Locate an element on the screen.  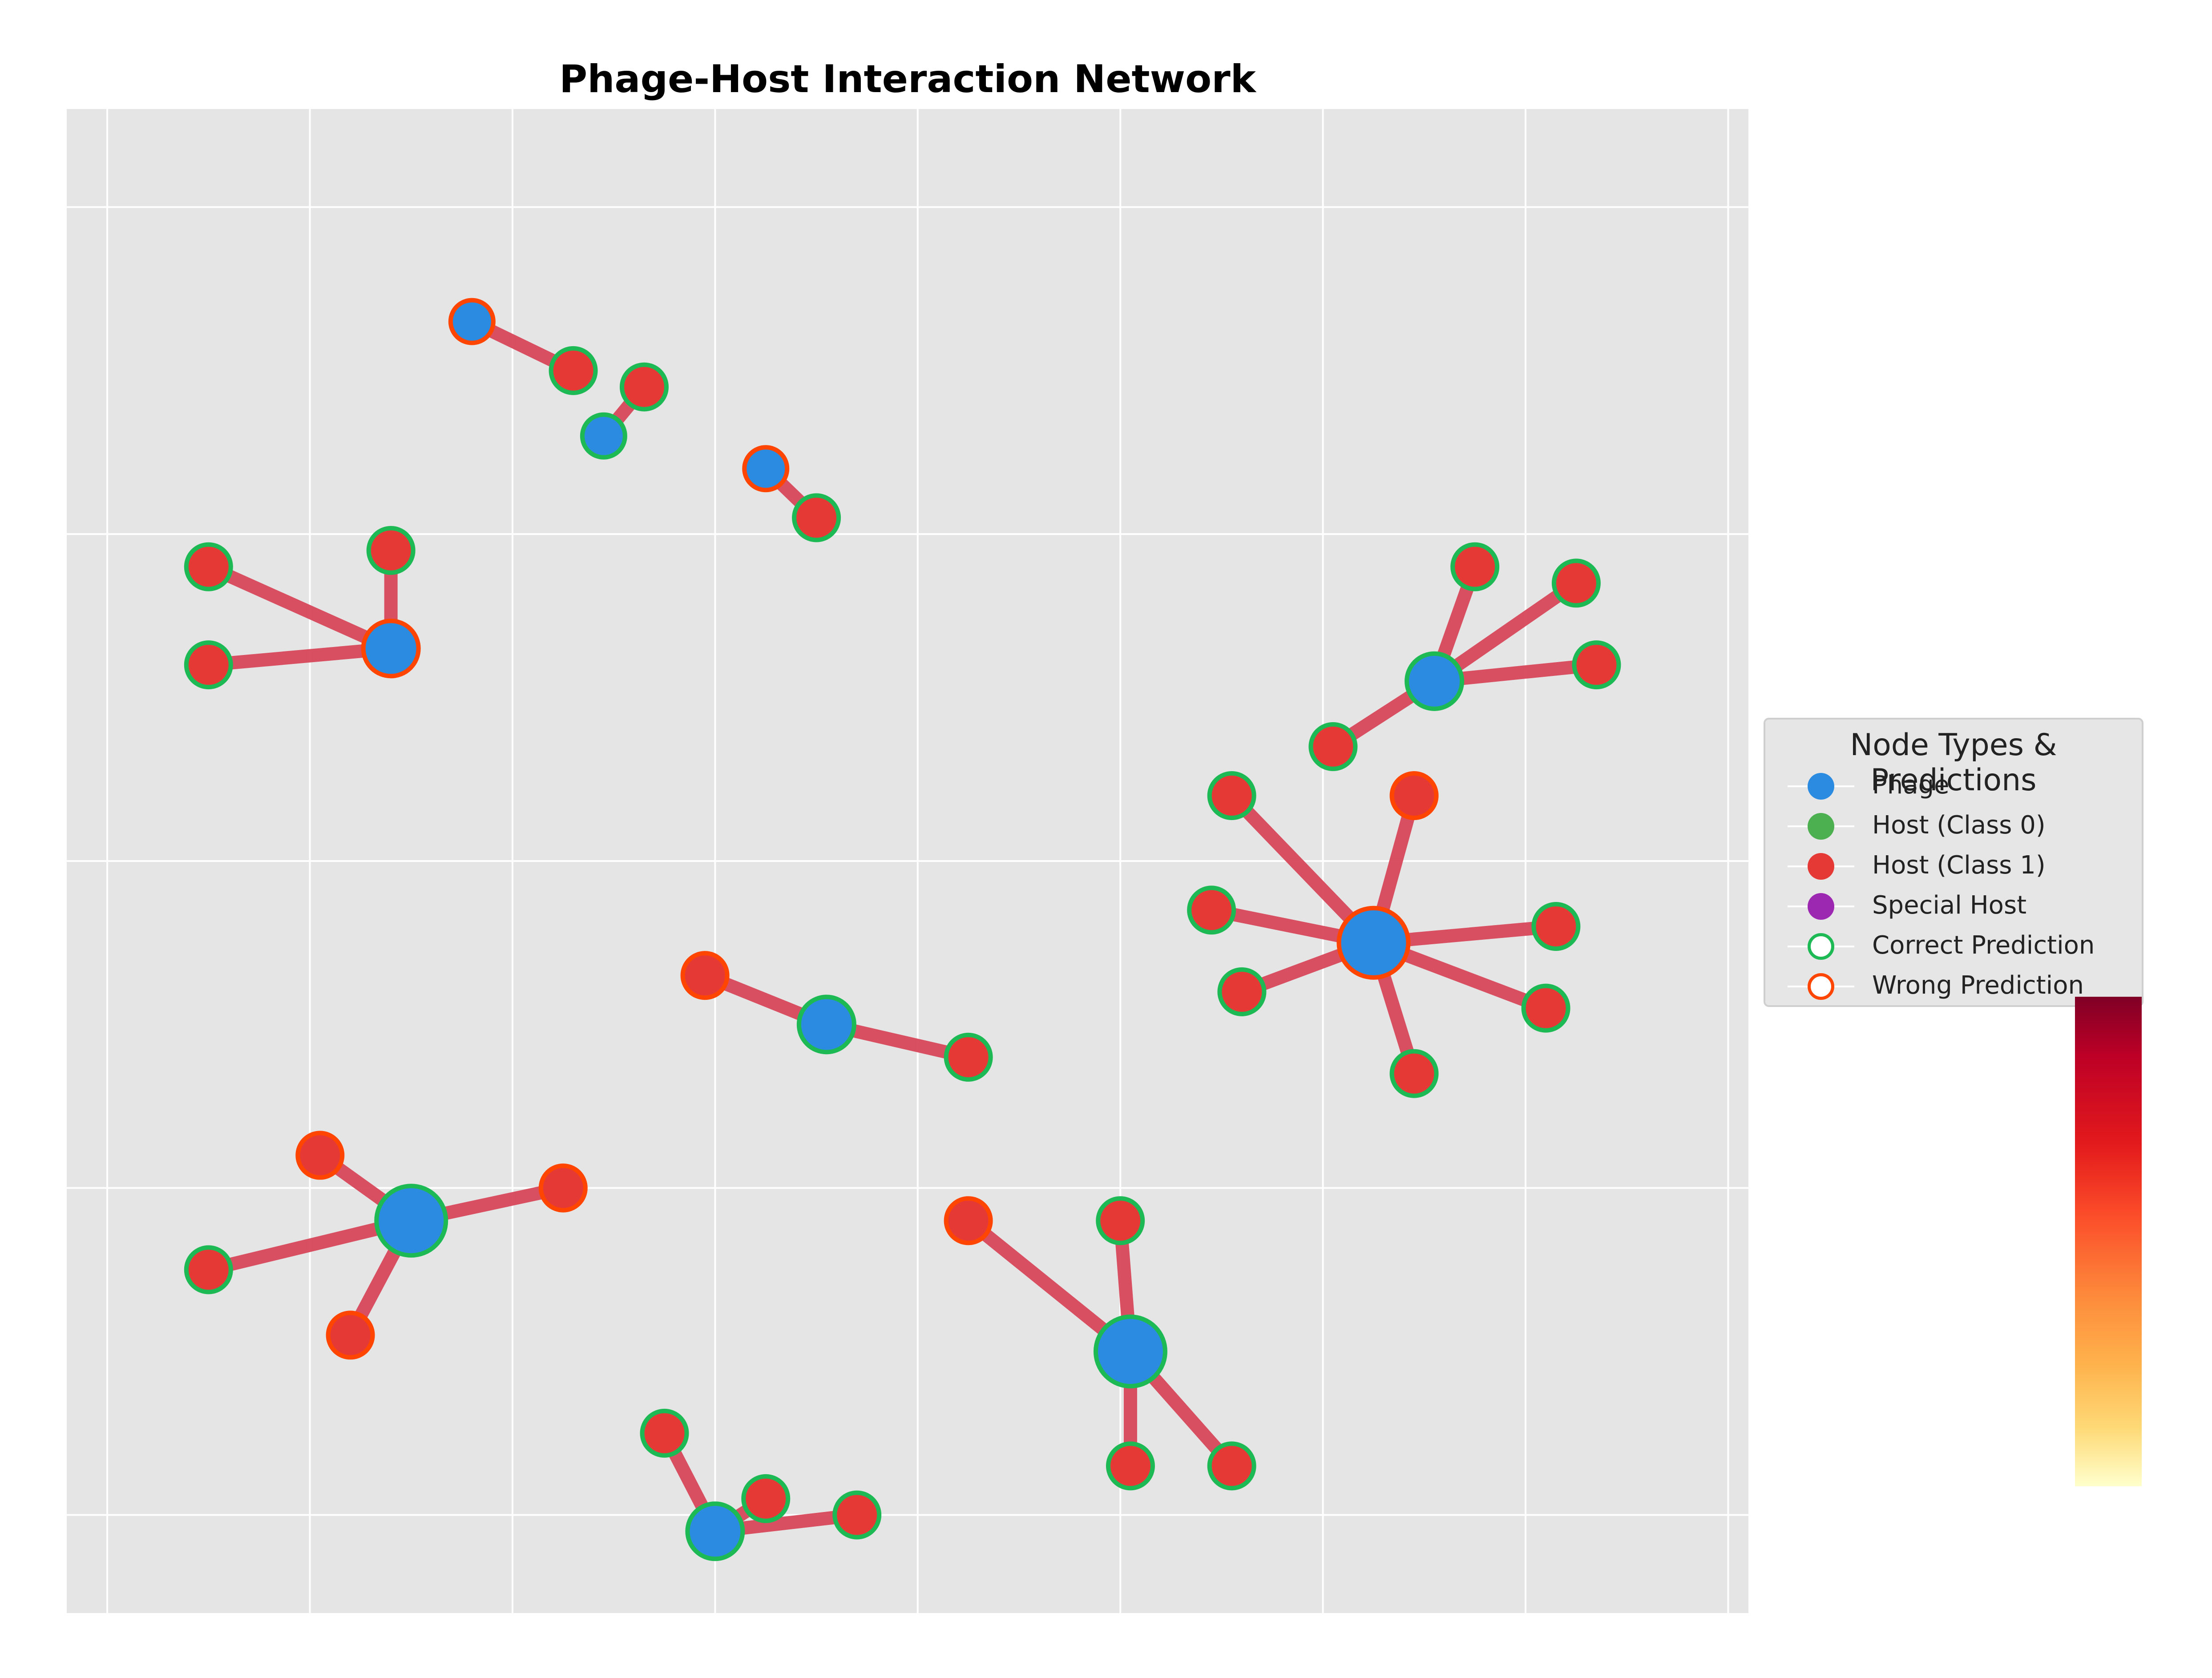
node-H8c is located at coordinates (208, 1269).